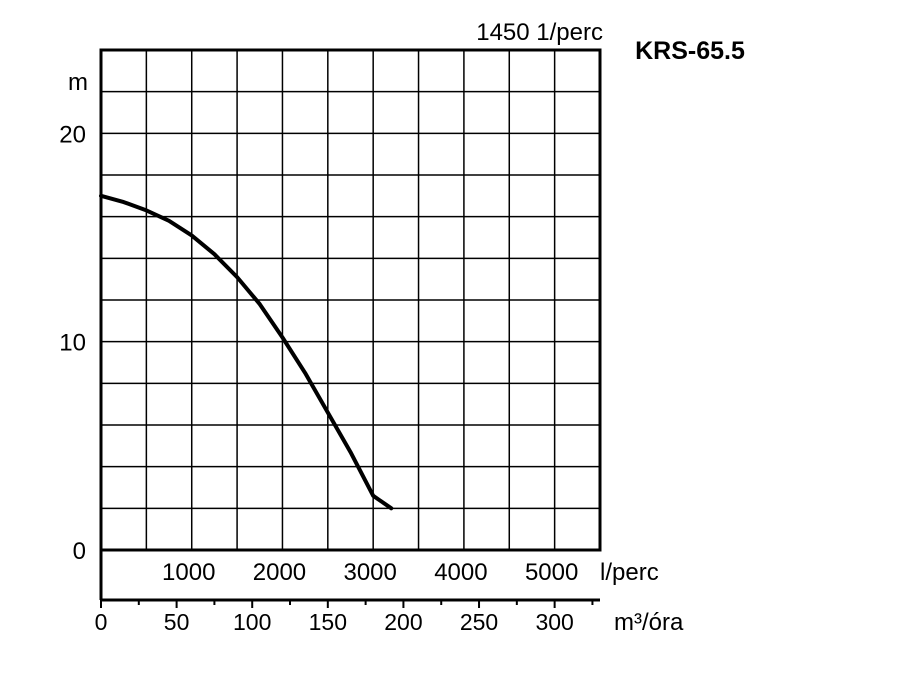  Describe the element at coordinates (78, 82) in the screenshot. I see `y-axis-unit: m` at that location.